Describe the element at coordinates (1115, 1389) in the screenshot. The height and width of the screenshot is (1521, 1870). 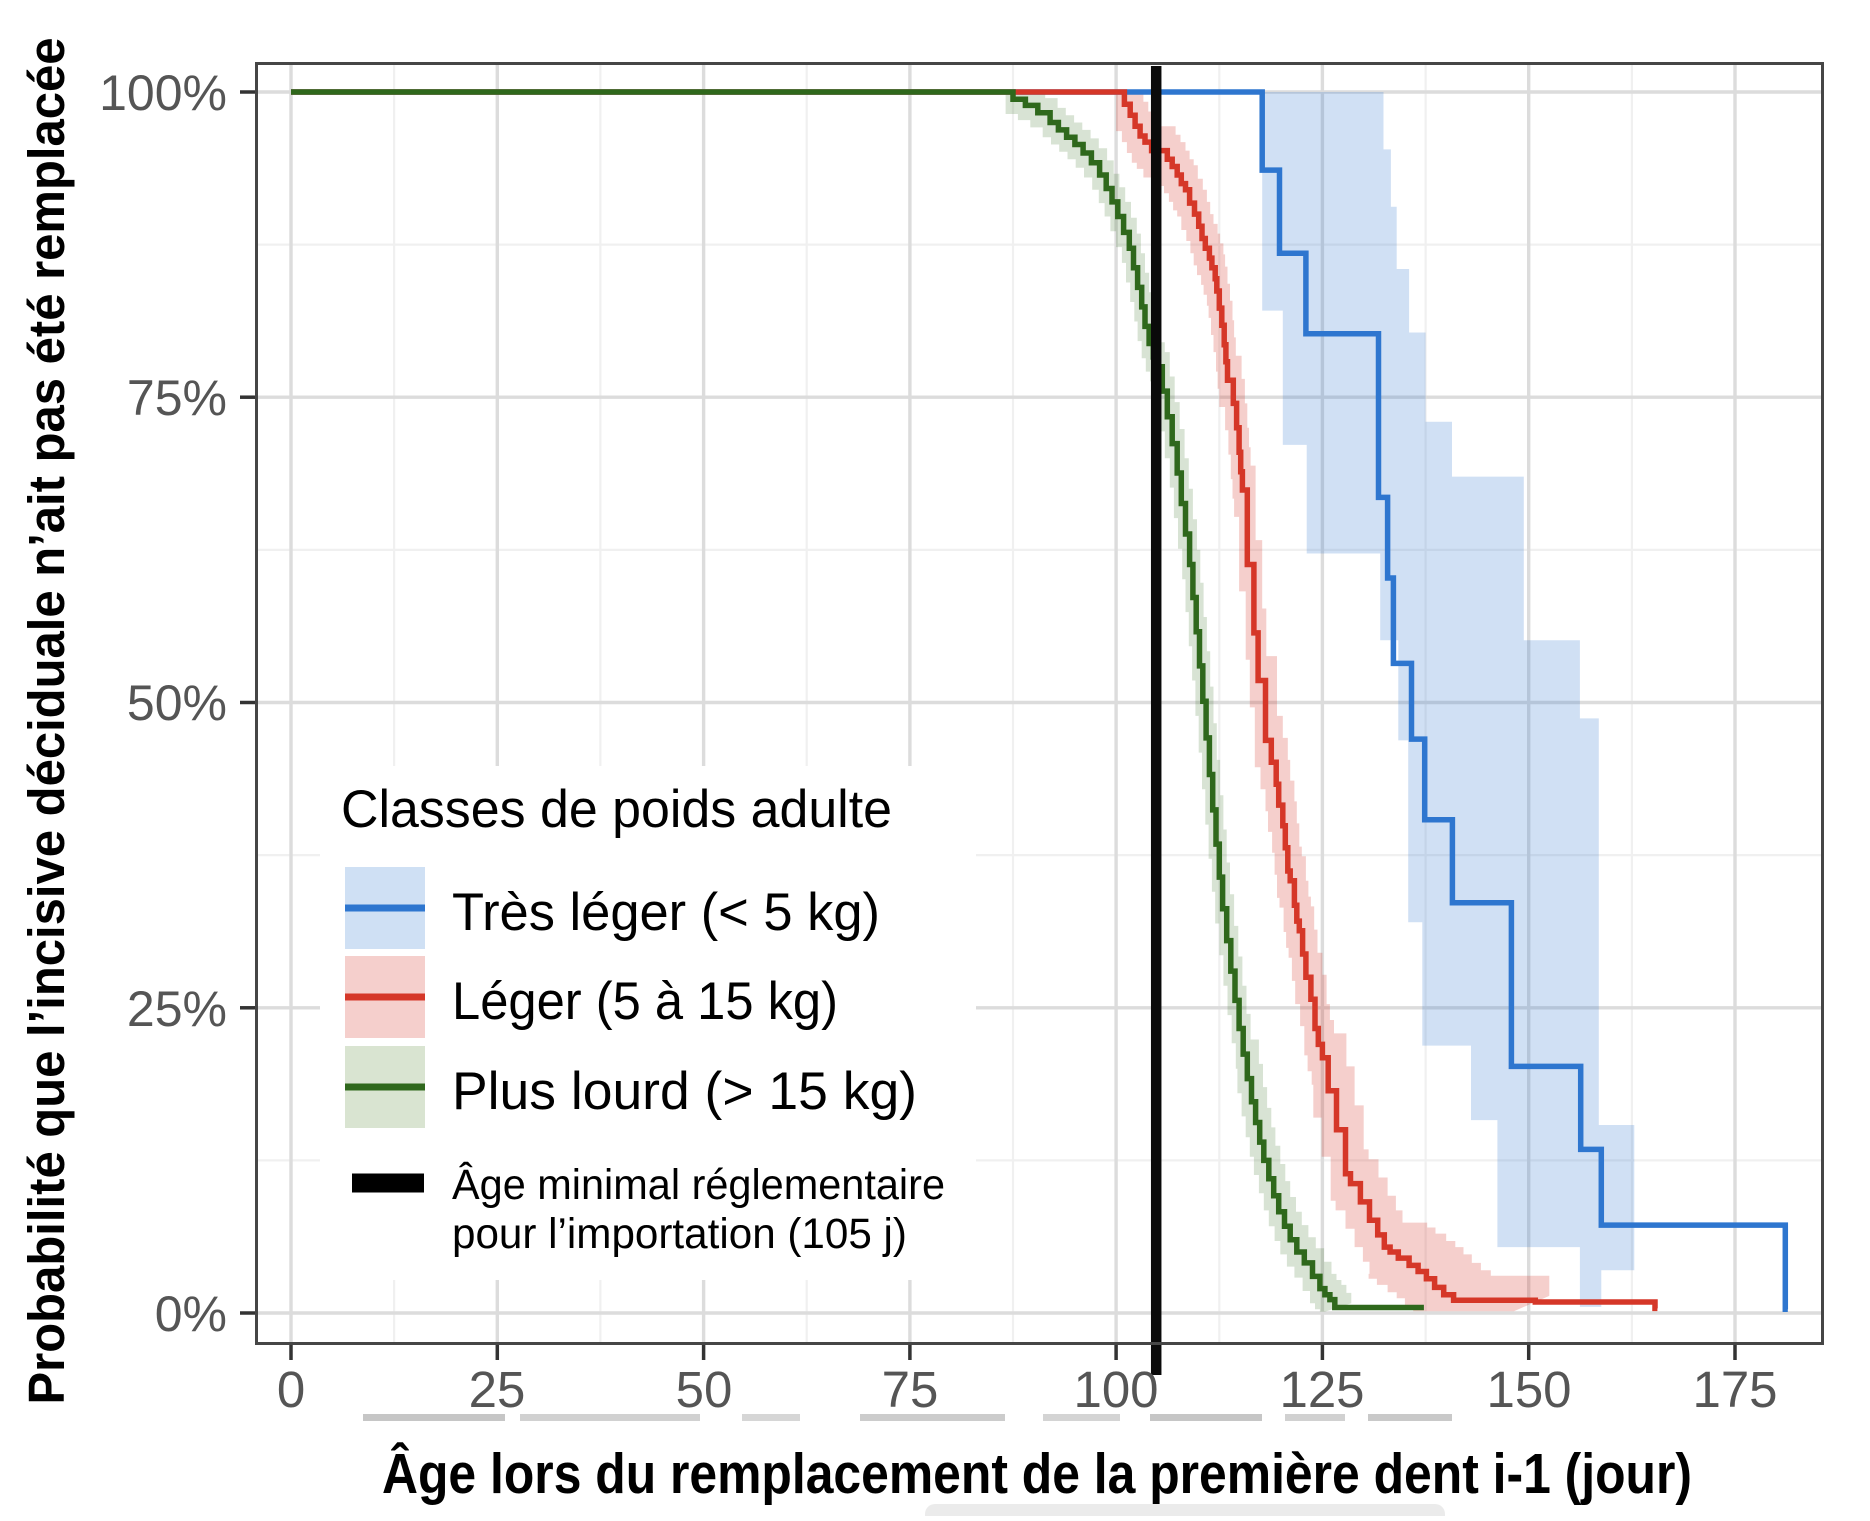
I see `svg-text: 100` at that location.